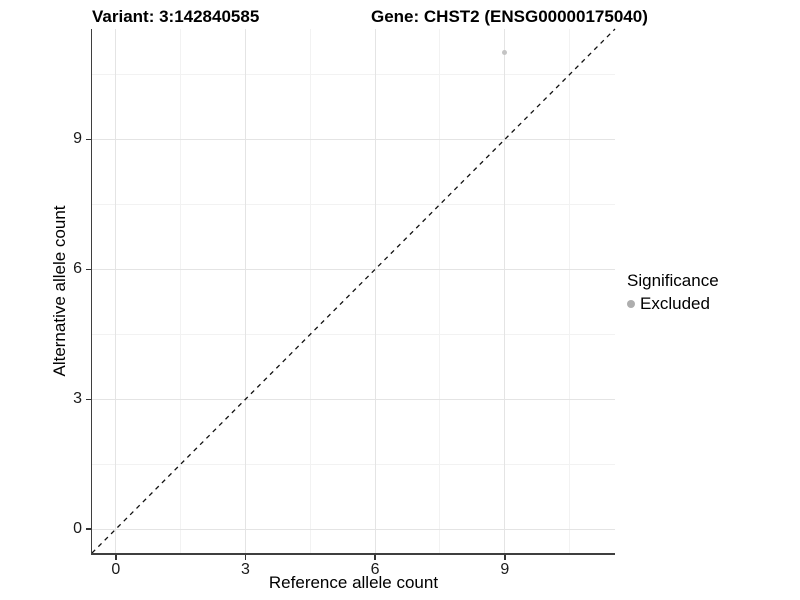 This screenshot has width=800, height=600. What do you see at coordinates (77, 139) in the screenshot?
I see `y-tick-label: 9` at bounding box center [77, 139].